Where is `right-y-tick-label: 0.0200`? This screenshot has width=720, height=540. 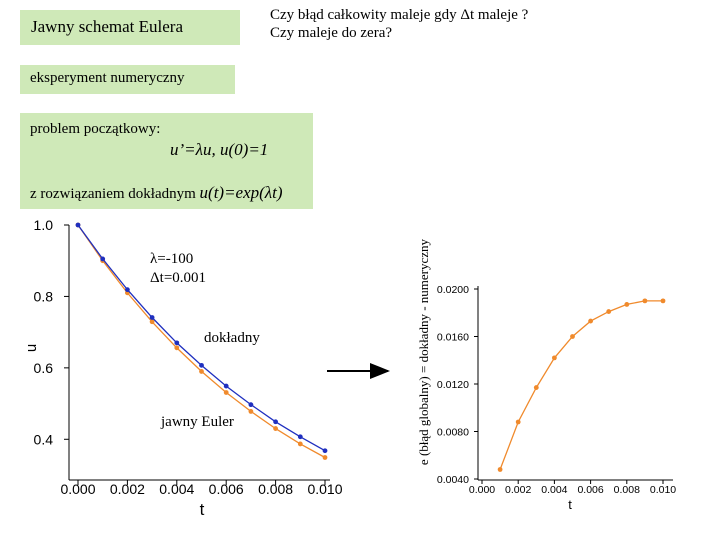 right-y-tick-label: 0.0200 is located at coordinates (453, 290).